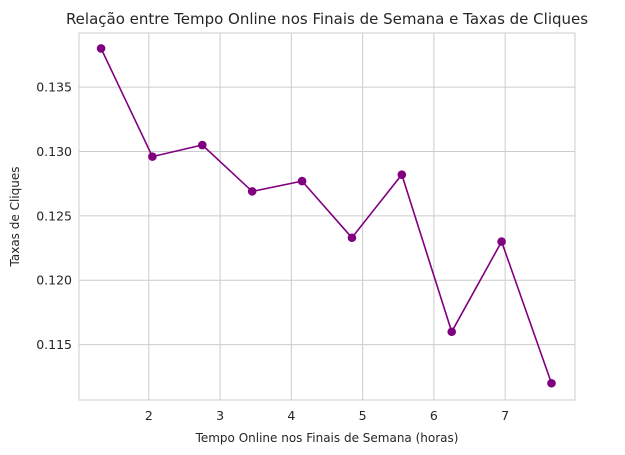  I want to click on x-tick-label: 4, so click(291, 415).